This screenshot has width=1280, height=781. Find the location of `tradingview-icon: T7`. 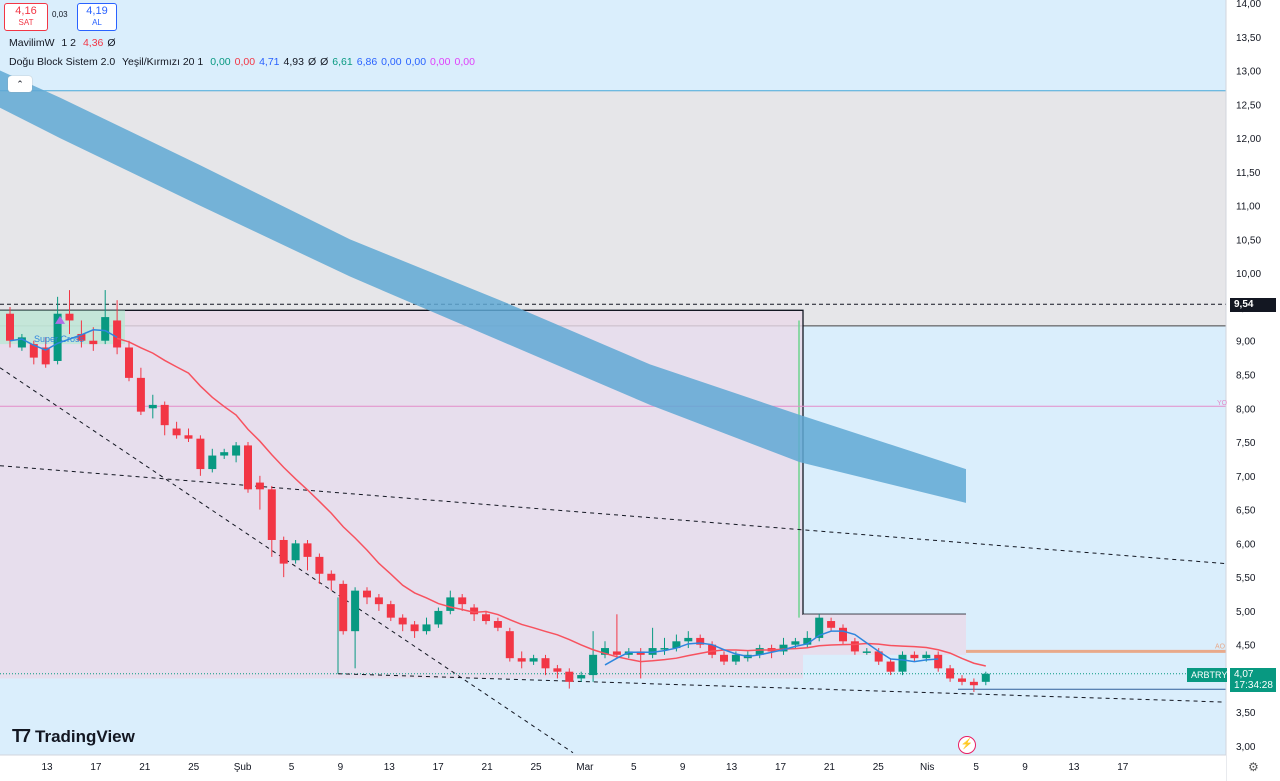

tradingview-icon: T7 is located at coordinates (21, 736).